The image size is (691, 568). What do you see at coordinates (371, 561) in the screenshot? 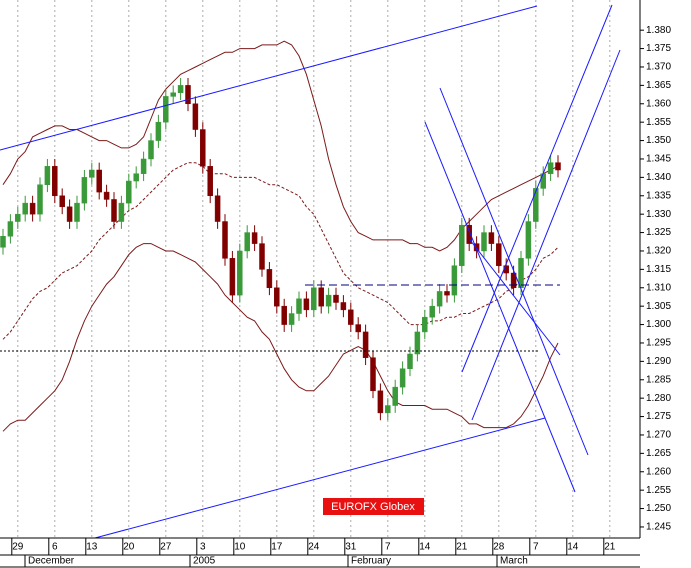
I see `month-label: February` at bounding box center [371, 561].